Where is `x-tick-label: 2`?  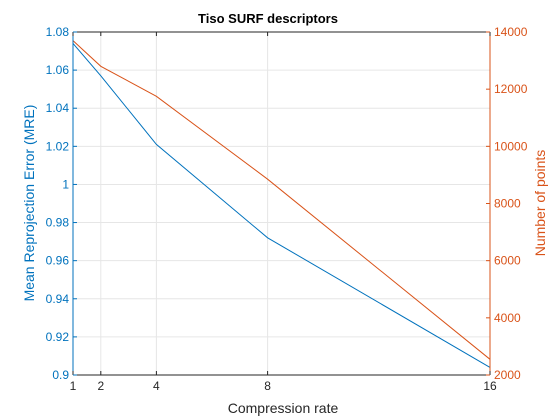 x-tick-label: 2 is located at coordinates (100, 386).